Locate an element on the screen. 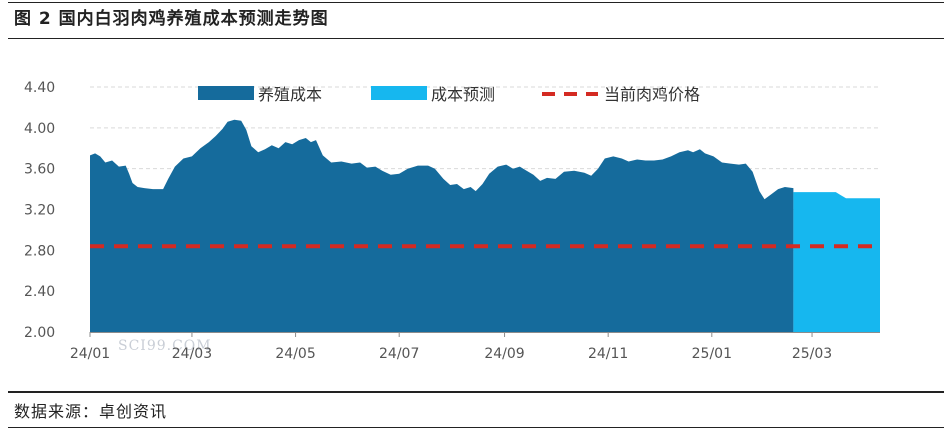  y-tick-label: 2.00 is located at coordinates (39, 333).